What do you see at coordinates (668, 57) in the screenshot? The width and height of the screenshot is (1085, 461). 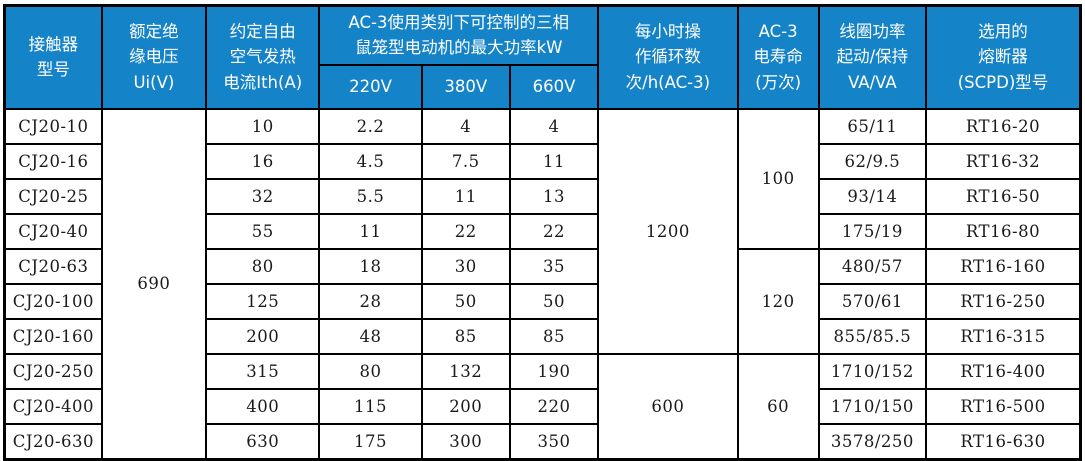 I see `header-cycles-per-hour: 每小时操 作循环数 次/h(AC-3)` at bounding box center [668, 57].